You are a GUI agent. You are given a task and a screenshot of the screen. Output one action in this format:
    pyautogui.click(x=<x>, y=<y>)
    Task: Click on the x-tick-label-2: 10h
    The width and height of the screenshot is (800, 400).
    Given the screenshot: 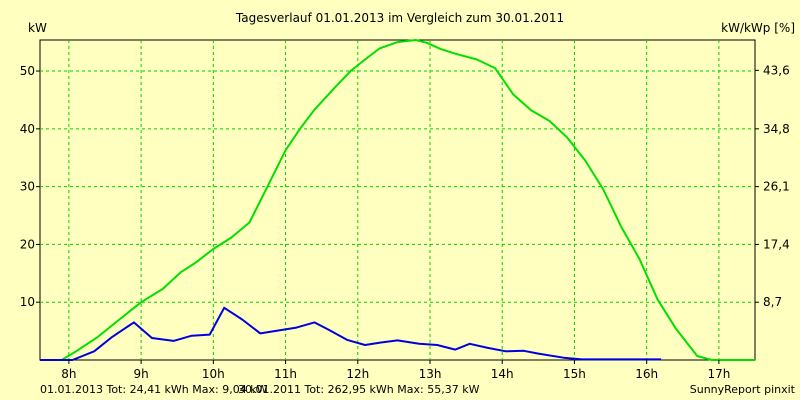 What is the action you would take?
    pyautogui.click(x=213, y=374)
    